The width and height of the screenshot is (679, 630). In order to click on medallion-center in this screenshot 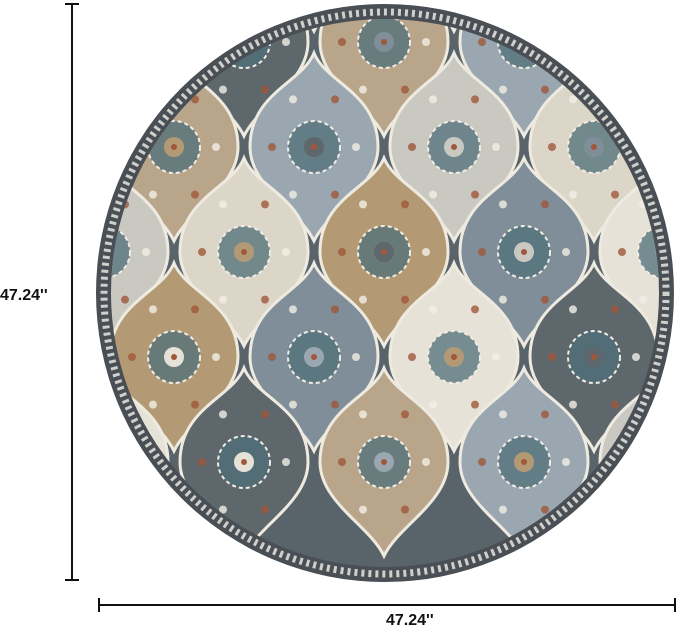, I will do `click(656, 462)`.